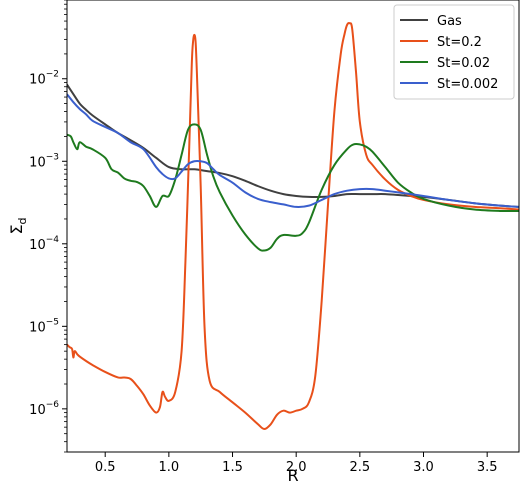 This screenshot has width=520, height=490. What do you see at coordinates (360, 467) in the screenshot?
I see `x-tick-label: 2.5` at bounding box center [360, 467].